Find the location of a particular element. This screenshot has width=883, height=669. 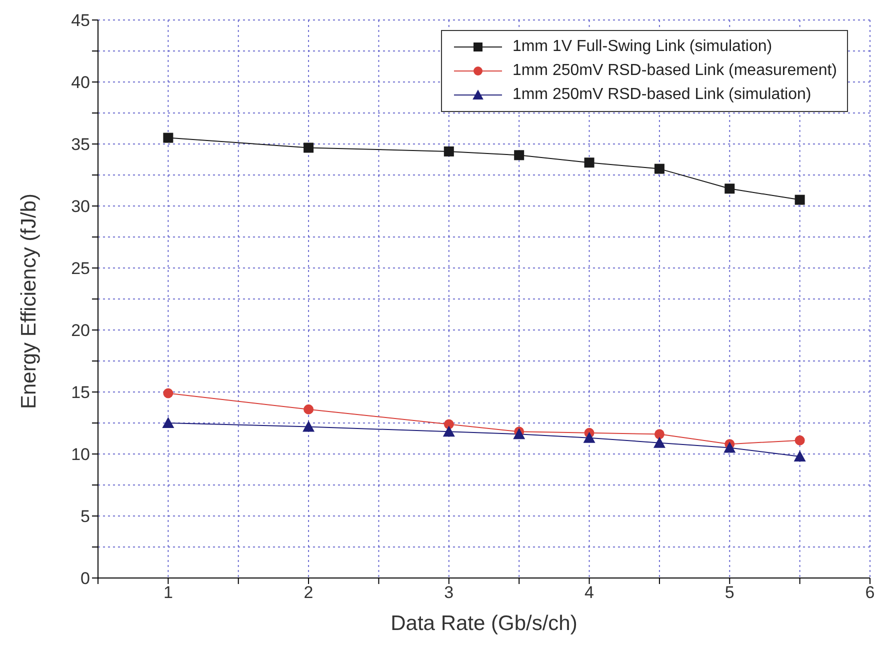

x-tick-label: 6 is located at coordinates (870, 592).